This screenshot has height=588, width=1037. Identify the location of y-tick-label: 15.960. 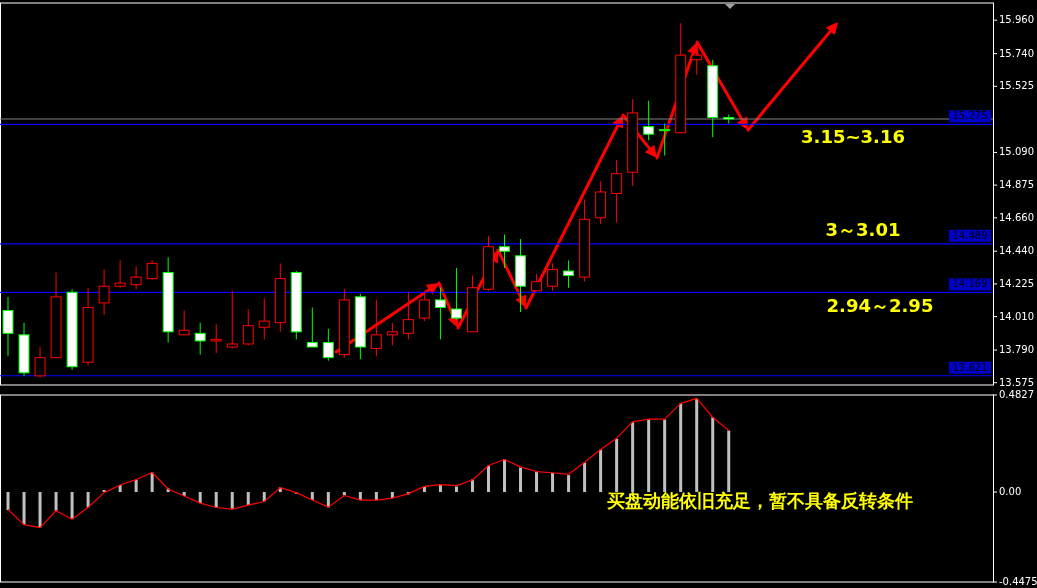
(1016, 20).